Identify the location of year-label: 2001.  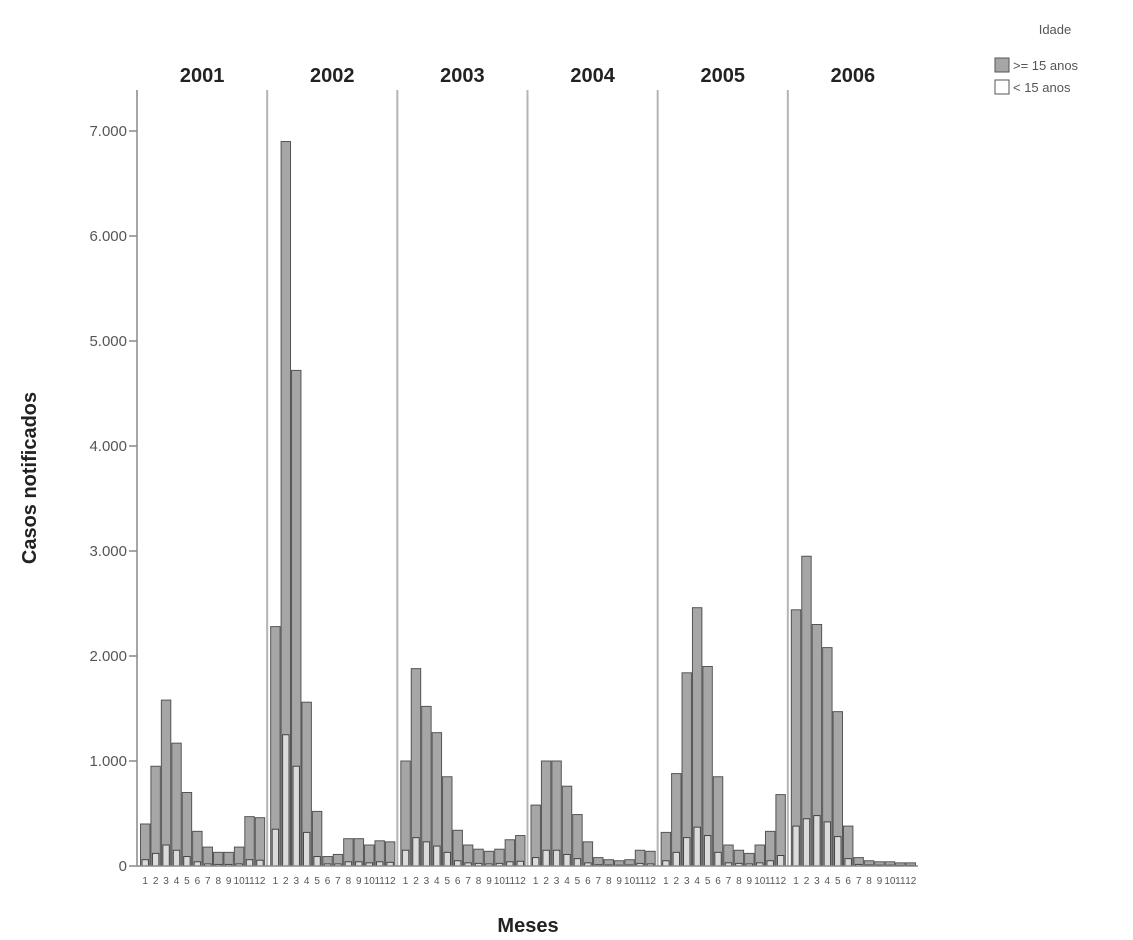
(202, 76).